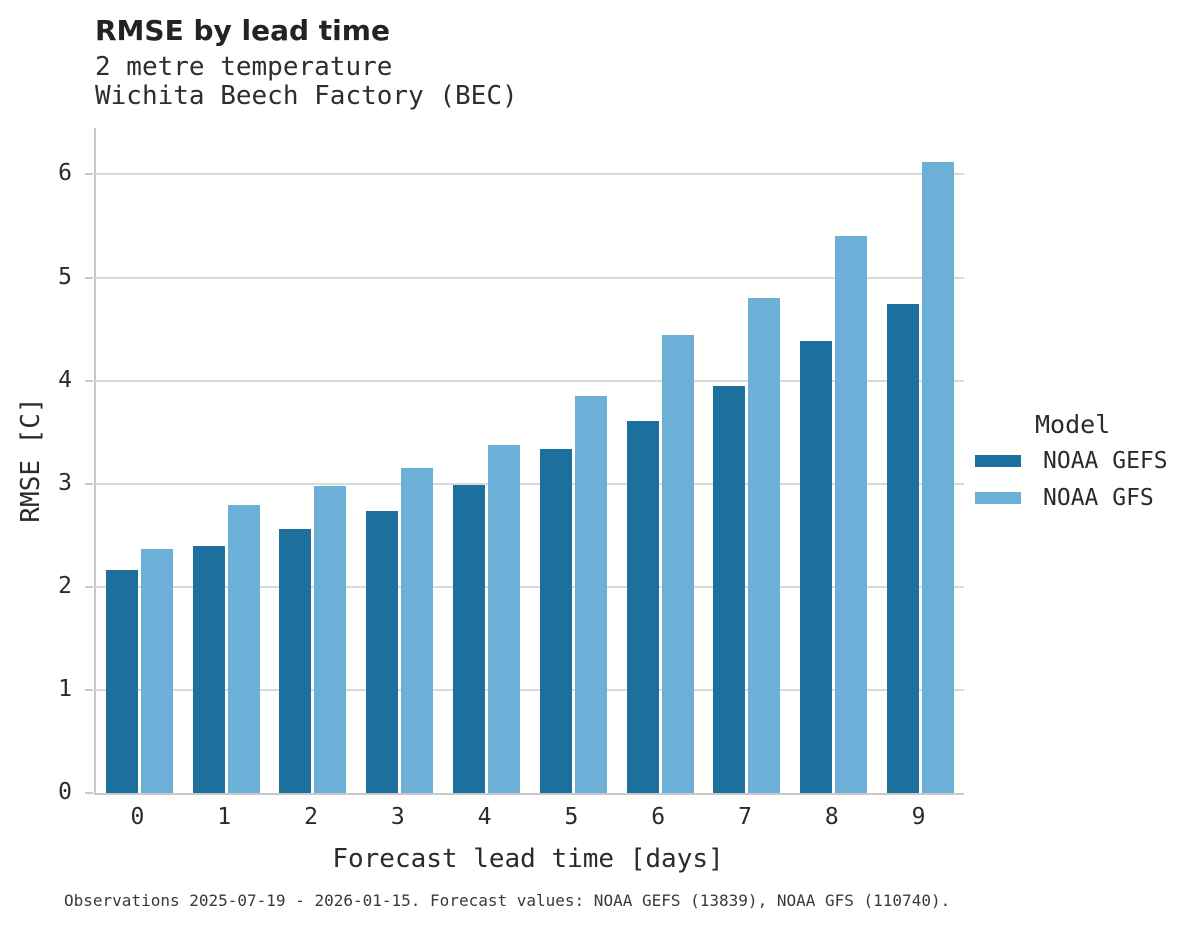  I want to click on x-tick-label-7: 7, so click(745, 817).